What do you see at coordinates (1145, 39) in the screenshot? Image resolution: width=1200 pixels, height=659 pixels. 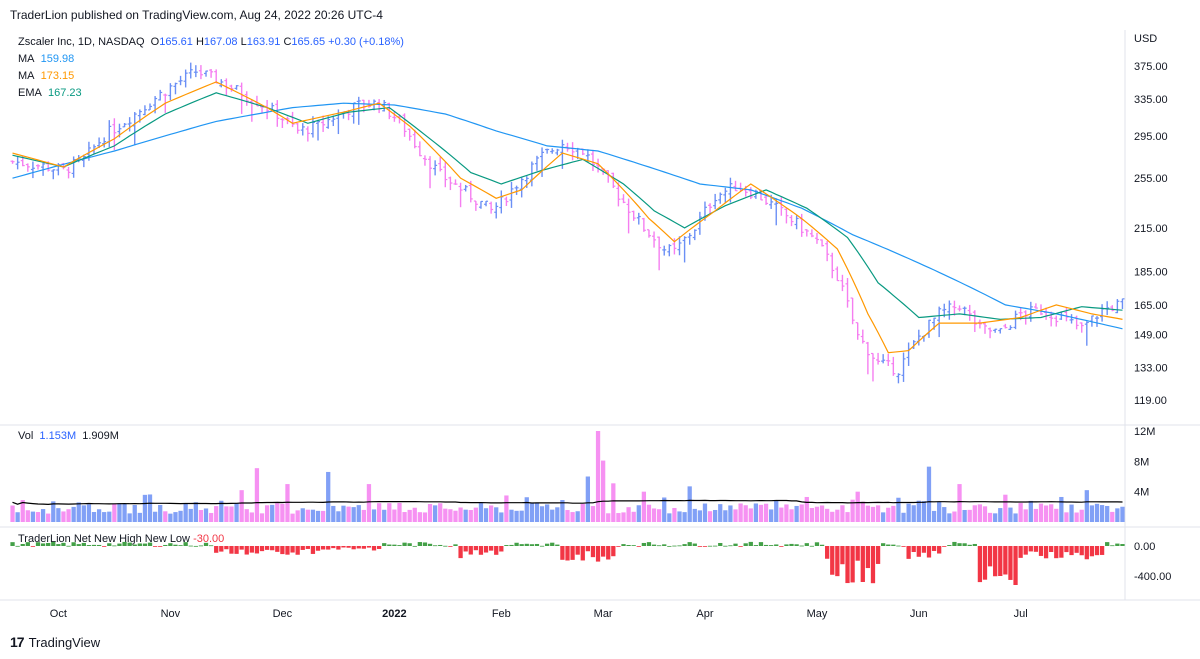 I see `currency-label: USD` at bounding box center [1145, 39].